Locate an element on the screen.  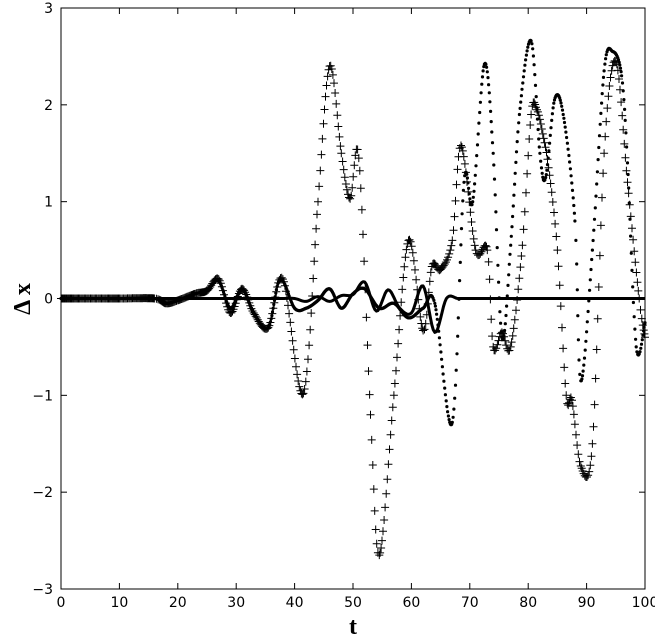
x-tick-label: 60 is located at coordinates (411, 603).